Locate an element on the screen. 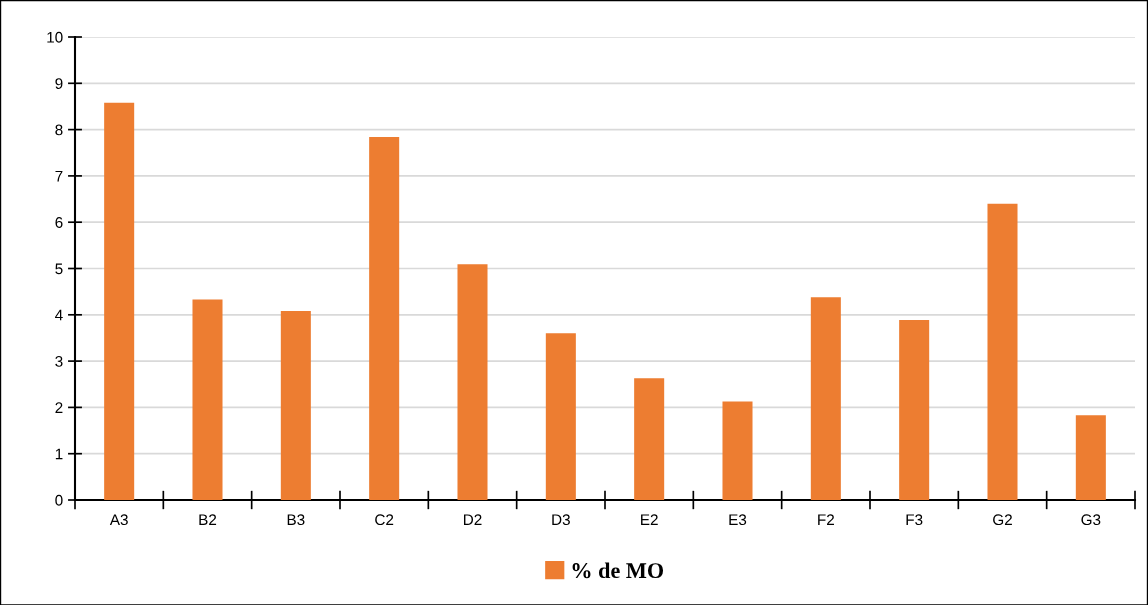  x-tick-label: C2 is located at coordinates (384, 520).